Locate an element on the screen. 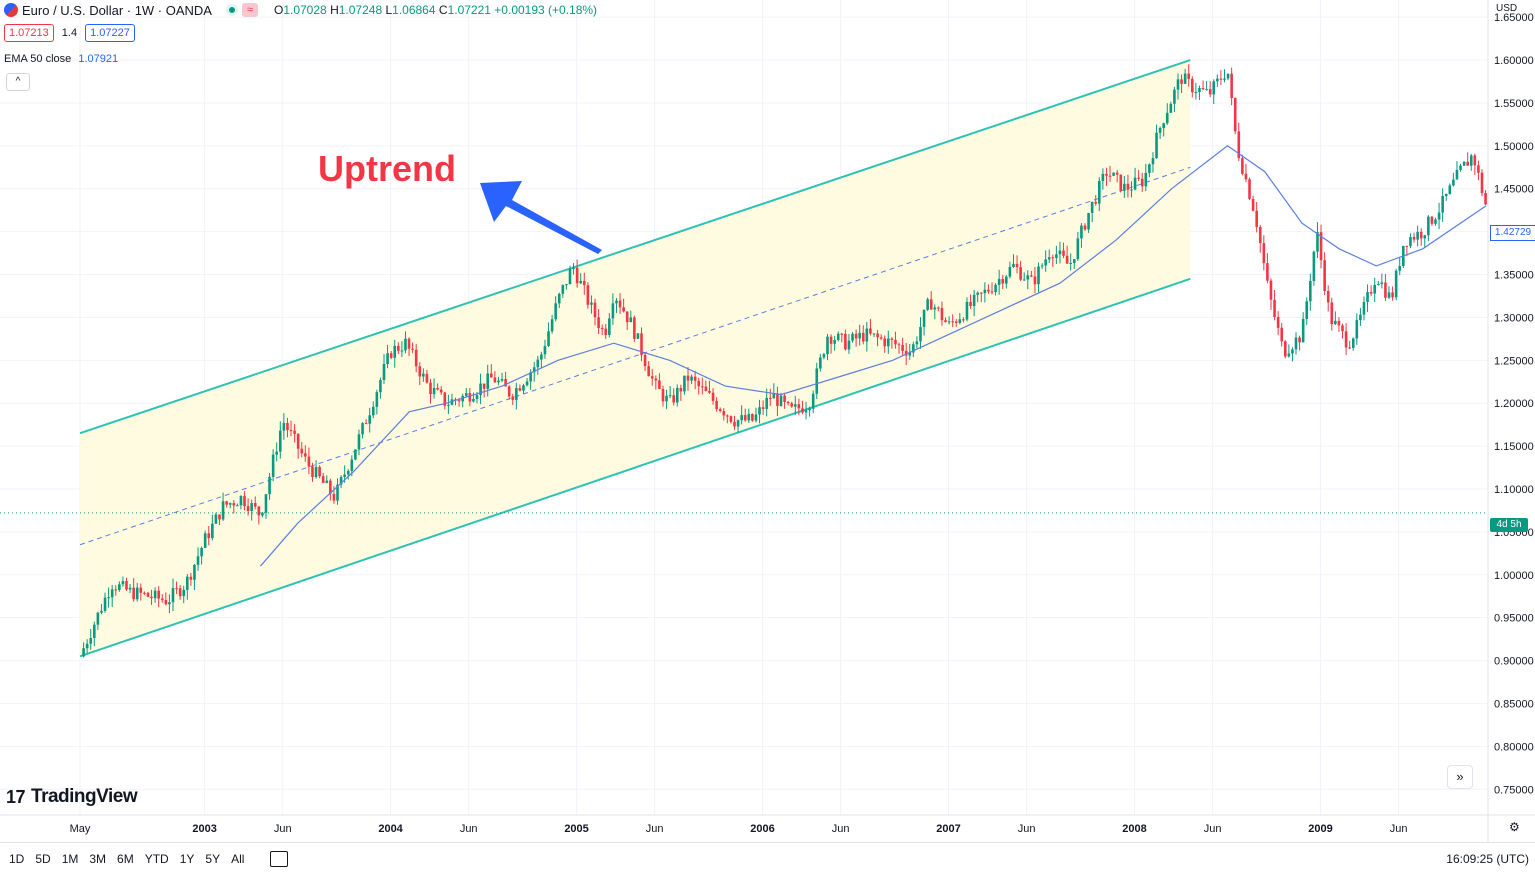  range-1d: 1D is located at coordinates (17, 859).